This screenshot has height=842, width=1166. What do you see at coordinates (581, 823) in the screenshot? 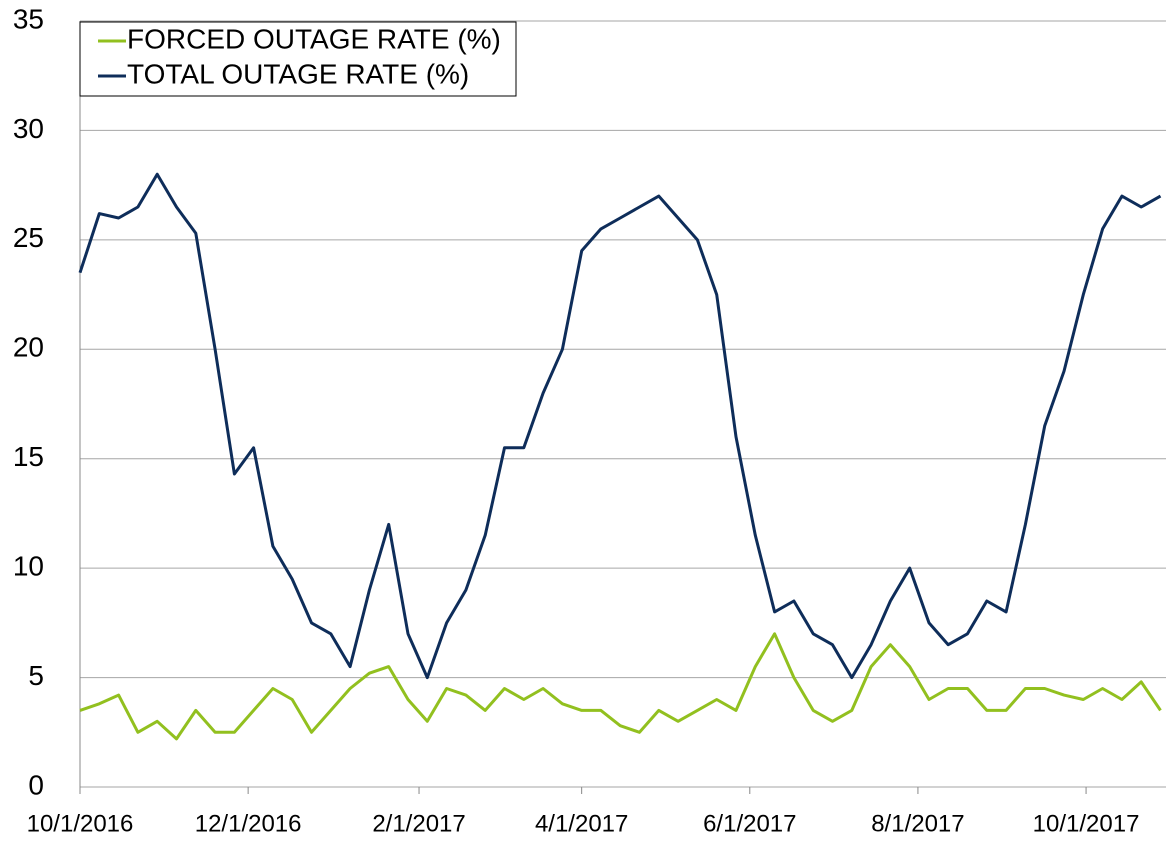
I see `x-tick-label: 4/1/2017` at bounding box center [581, 823].